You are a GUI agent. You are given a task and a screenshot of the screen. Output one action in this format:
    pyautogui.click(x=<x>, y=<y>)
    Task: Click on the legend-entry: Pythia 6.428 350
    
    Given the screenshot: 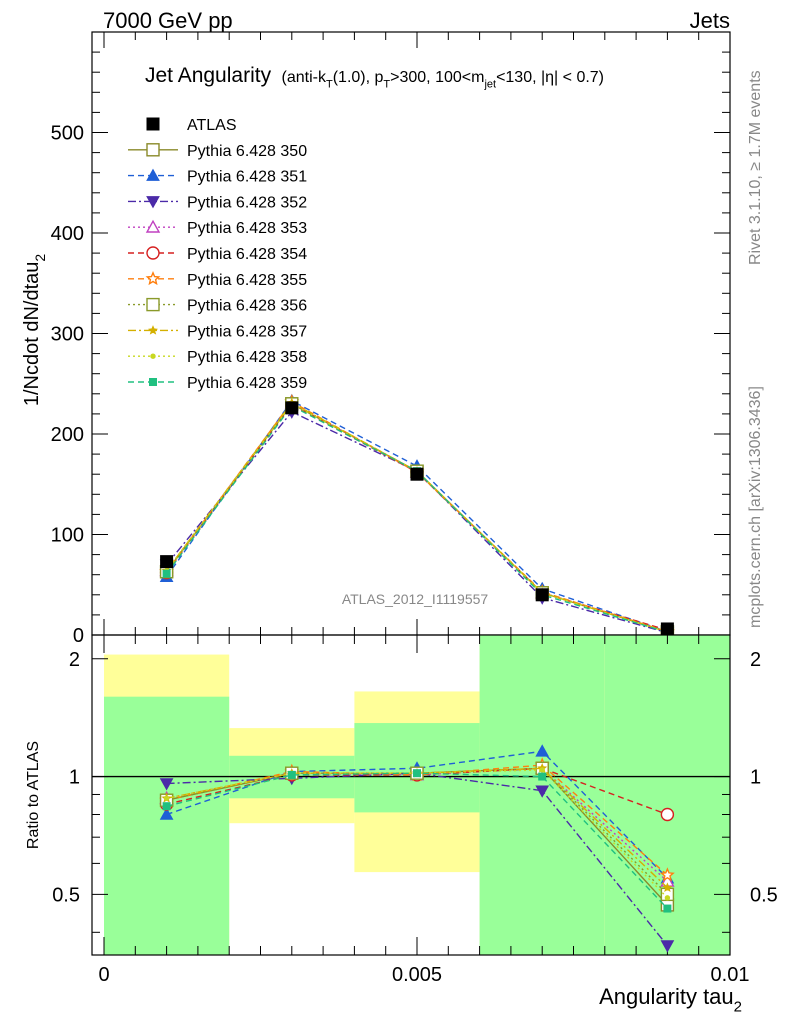 What is the action you would take?
    pyautogui.click(x=217, y=151)
    